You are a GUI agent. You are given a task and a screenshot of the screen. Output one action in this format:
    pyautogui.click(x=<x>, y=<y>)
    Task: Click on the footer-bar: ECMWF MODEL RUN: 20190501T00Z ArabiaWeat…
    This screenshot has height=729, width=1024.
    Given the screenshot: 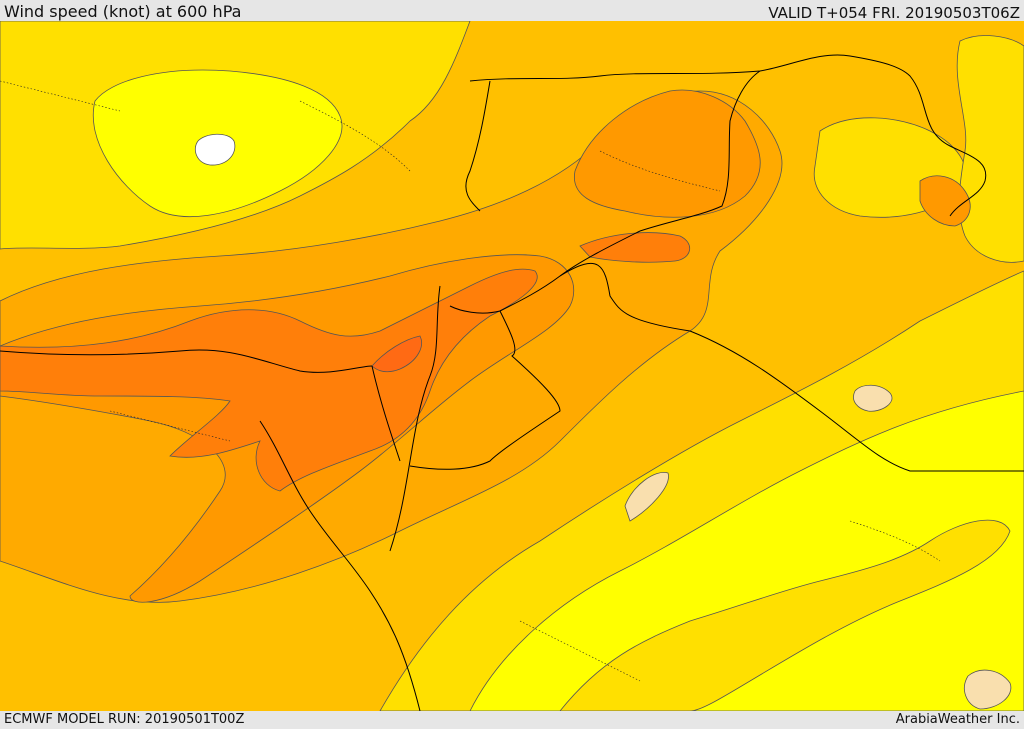 What is the action you would take?
    pyautogui.click(x=512, y=720)
    